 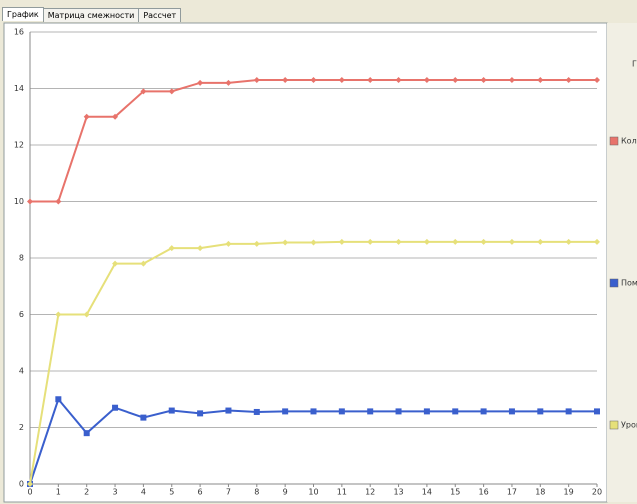 What do you see at coordinates (21, 314) in the screenshot?
I see `y-tick-label: 6` at bounding box center [21, 314].